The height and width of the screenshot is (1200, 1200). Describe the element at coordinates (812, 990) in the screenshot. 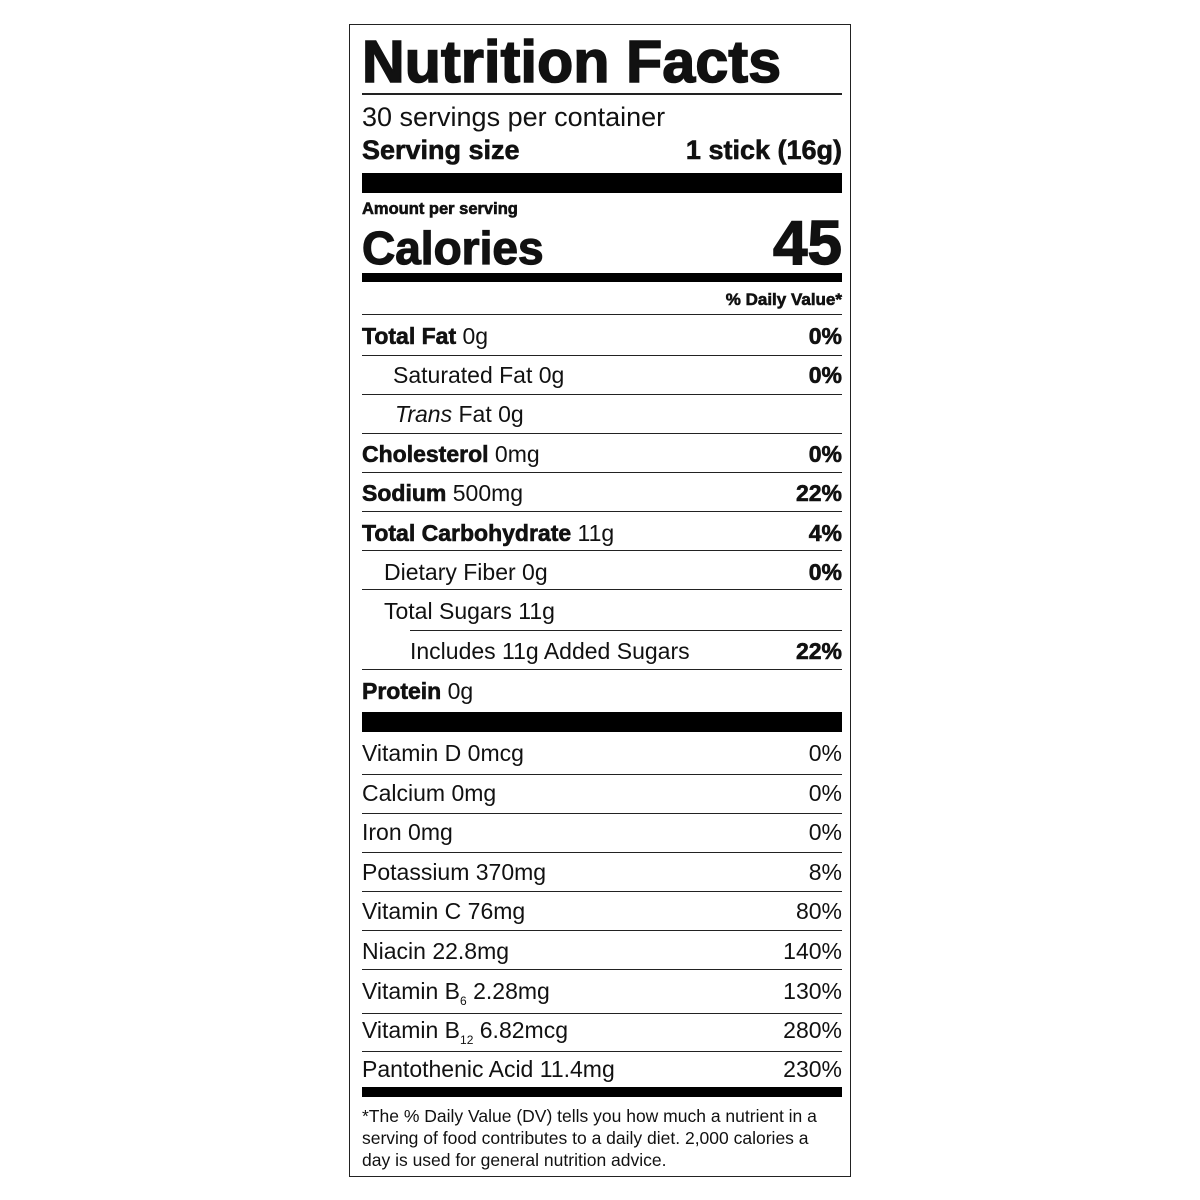

I see `vitamin-daily-value: 130%` at that location.